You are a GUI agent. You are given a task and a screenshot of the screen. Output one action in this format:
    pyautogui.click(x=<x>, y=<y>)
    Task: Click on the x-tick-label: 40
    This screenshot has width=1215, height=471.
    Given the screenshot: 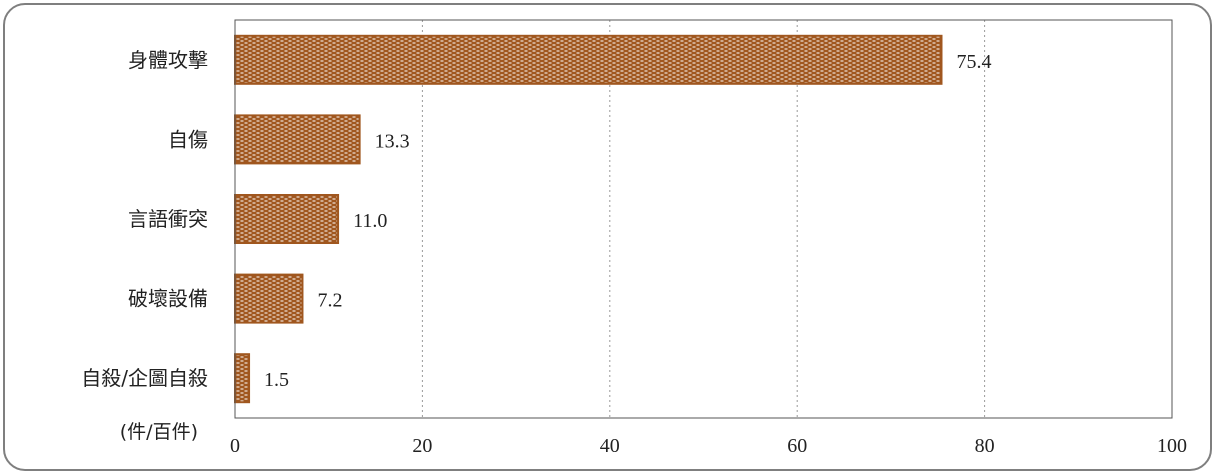 What is the action you would take?
    pyautogui.click(x=610, y=446)
    